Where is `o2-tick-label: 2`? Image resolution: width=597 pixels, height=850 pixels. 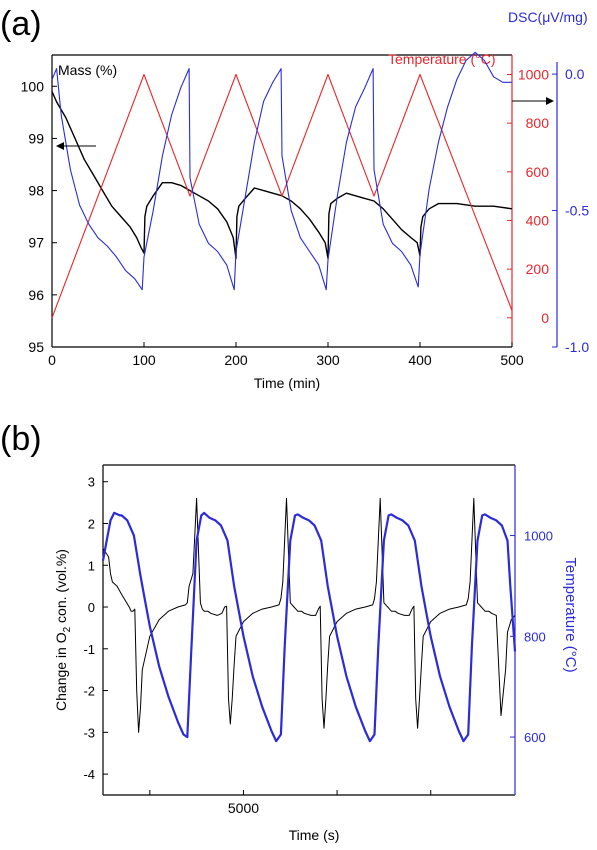 o2-tick-label: 2 is located at coordinates (91, 523).